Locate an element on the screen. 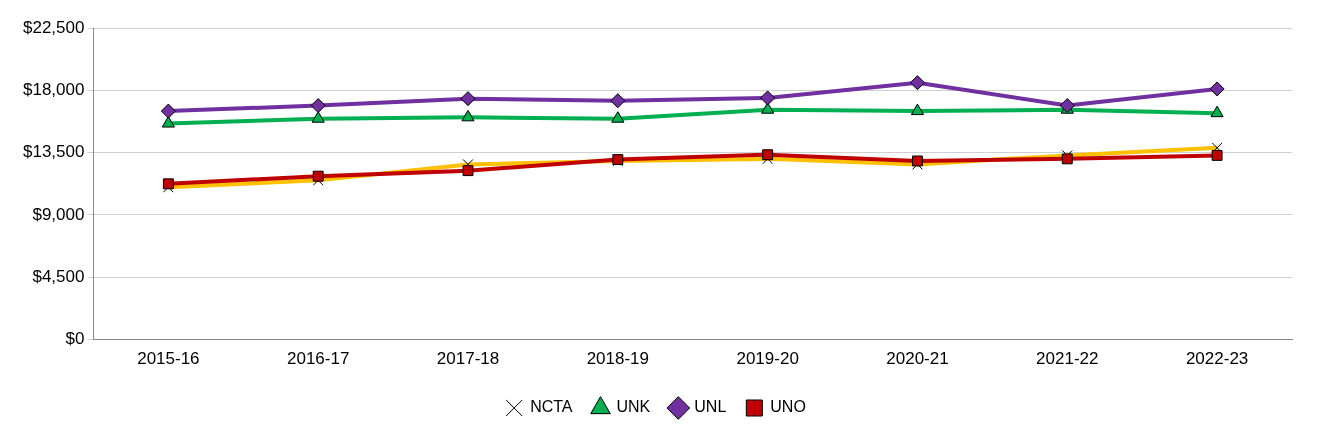 This screenshot has width=1317, height=431. y-tick-label: $18,000 is located at coordinates (54, 90).